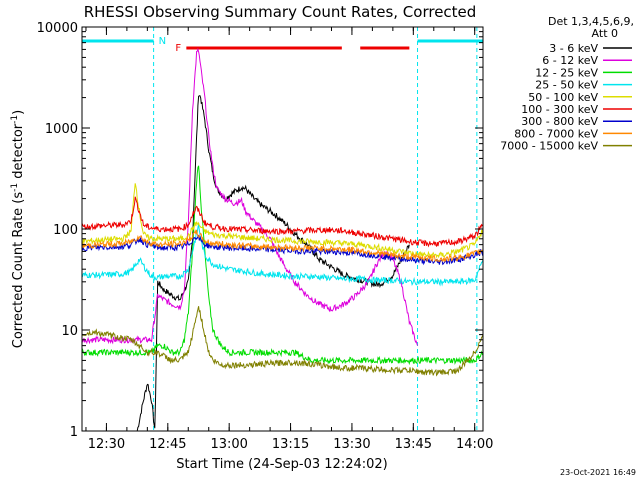 The height and width of the screenshot is (480, 640). Describe the element at coordinates (474, 444) in the screenshot. I see `x-tick-label: 14:00` at that location.